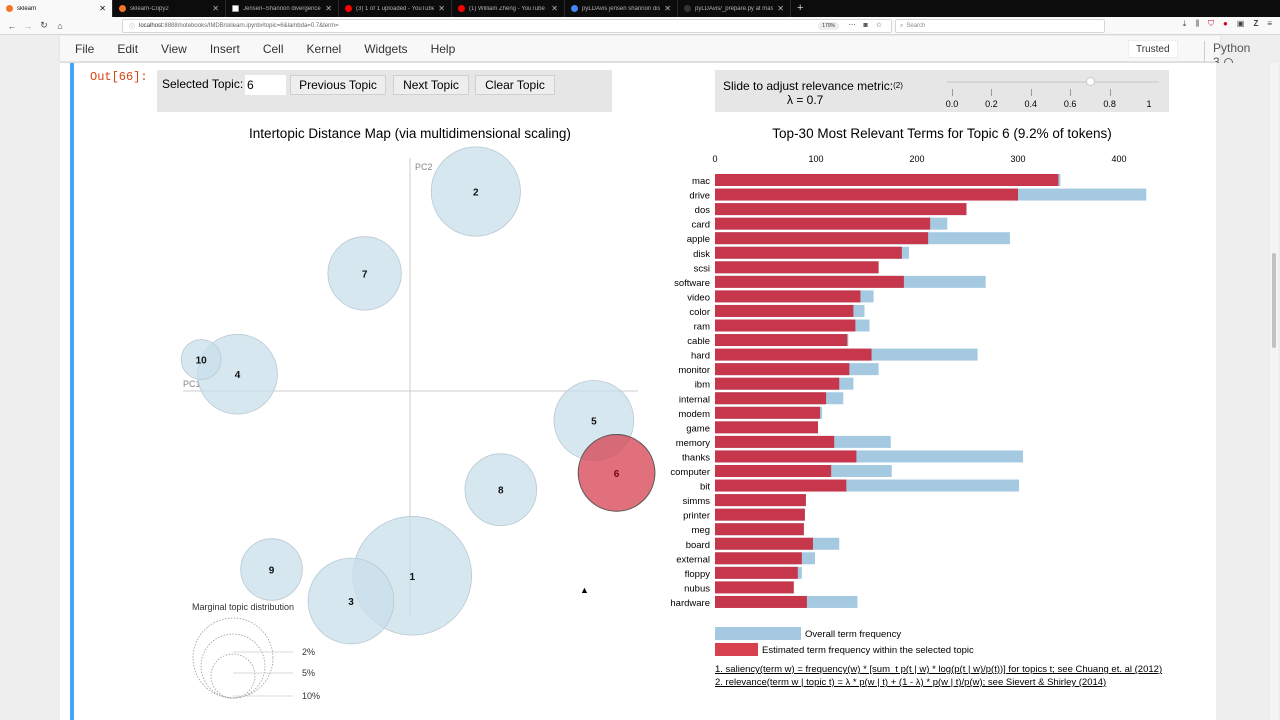 The image size is (1280, 720). I want to click on term-label: monitor, so click(694, 370).